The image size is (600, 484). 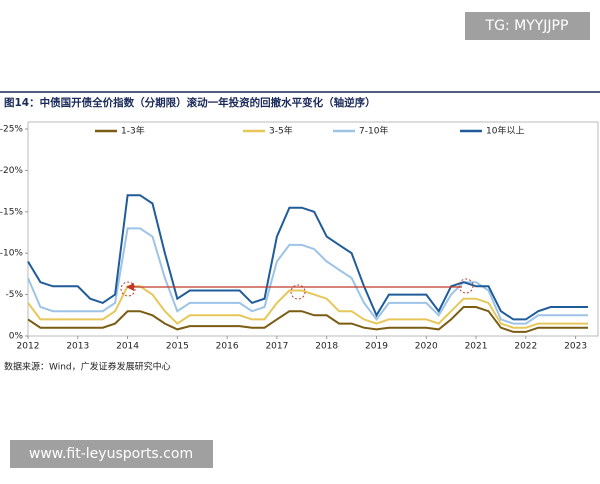 I want to click on legend-label: 3-5年, so click(x=281, y=131).